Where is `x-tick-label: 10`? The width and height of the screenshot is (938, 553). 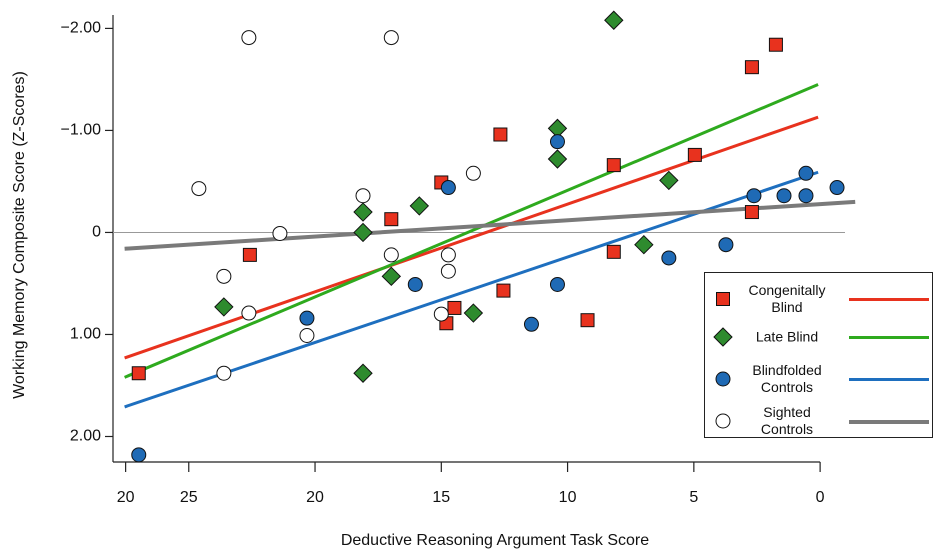
x-tick-label: 10 is located at coordinates (568, 497).